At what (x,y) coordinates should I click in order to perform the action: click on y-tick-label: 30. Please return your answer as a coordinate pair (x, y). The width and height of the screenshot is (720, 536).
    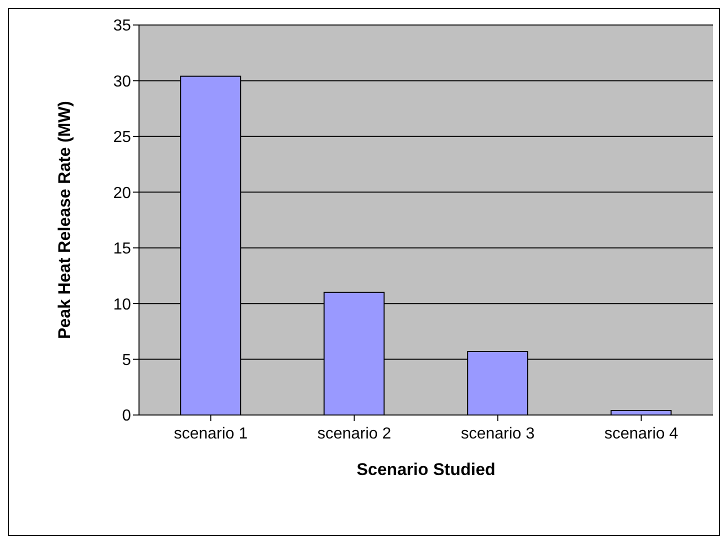
    Looking at the image, I should click on (122, 81).